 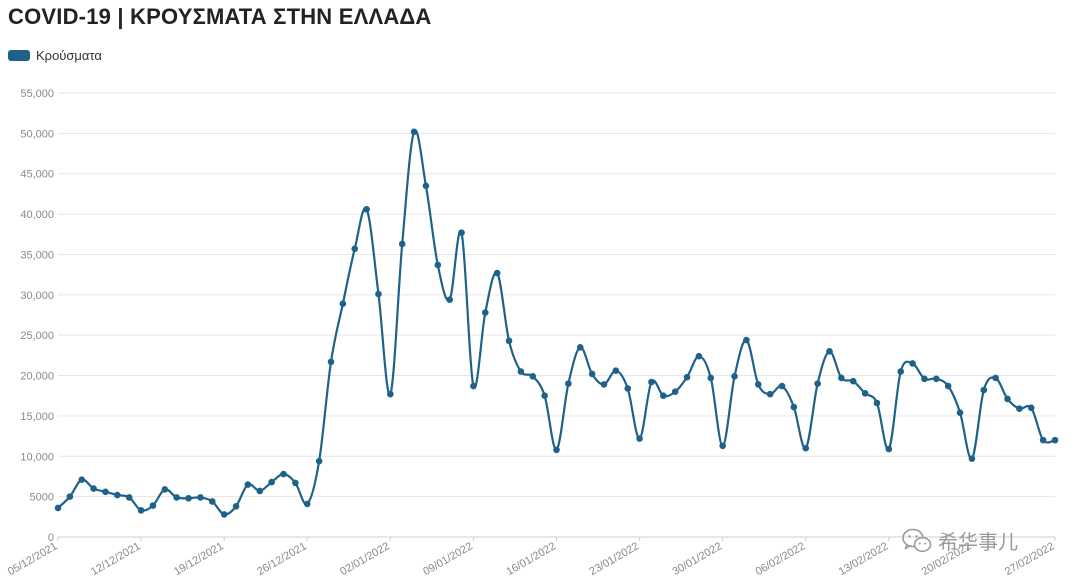 What do you see at coordinates (37, 417) in the screenshot?
I see `y-tick-label: 15,000` at bounding box center [37, 417].